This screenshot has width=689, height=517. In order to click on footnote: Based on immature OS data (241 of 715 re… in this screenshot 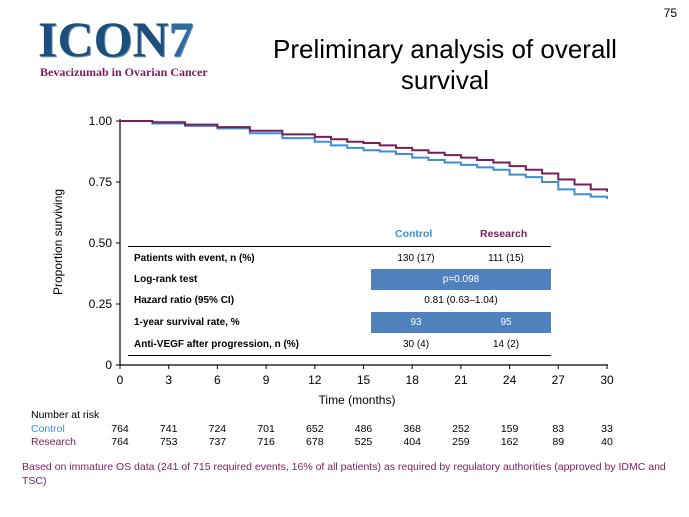, I will do `click(344, 474)`.